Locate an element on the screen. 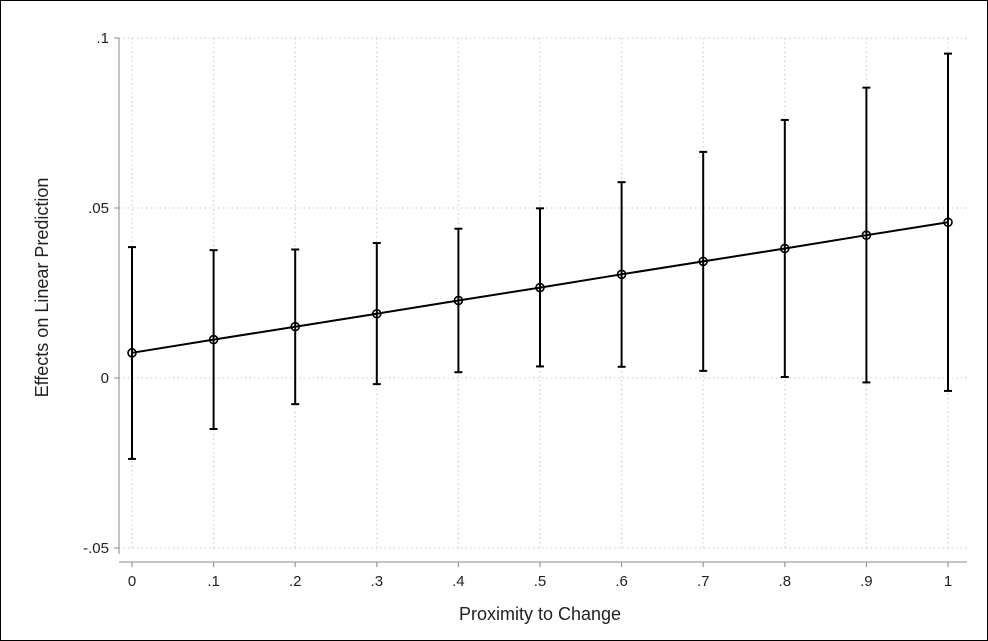  y-tick-label: 0 is located at coordinates (105, 378).